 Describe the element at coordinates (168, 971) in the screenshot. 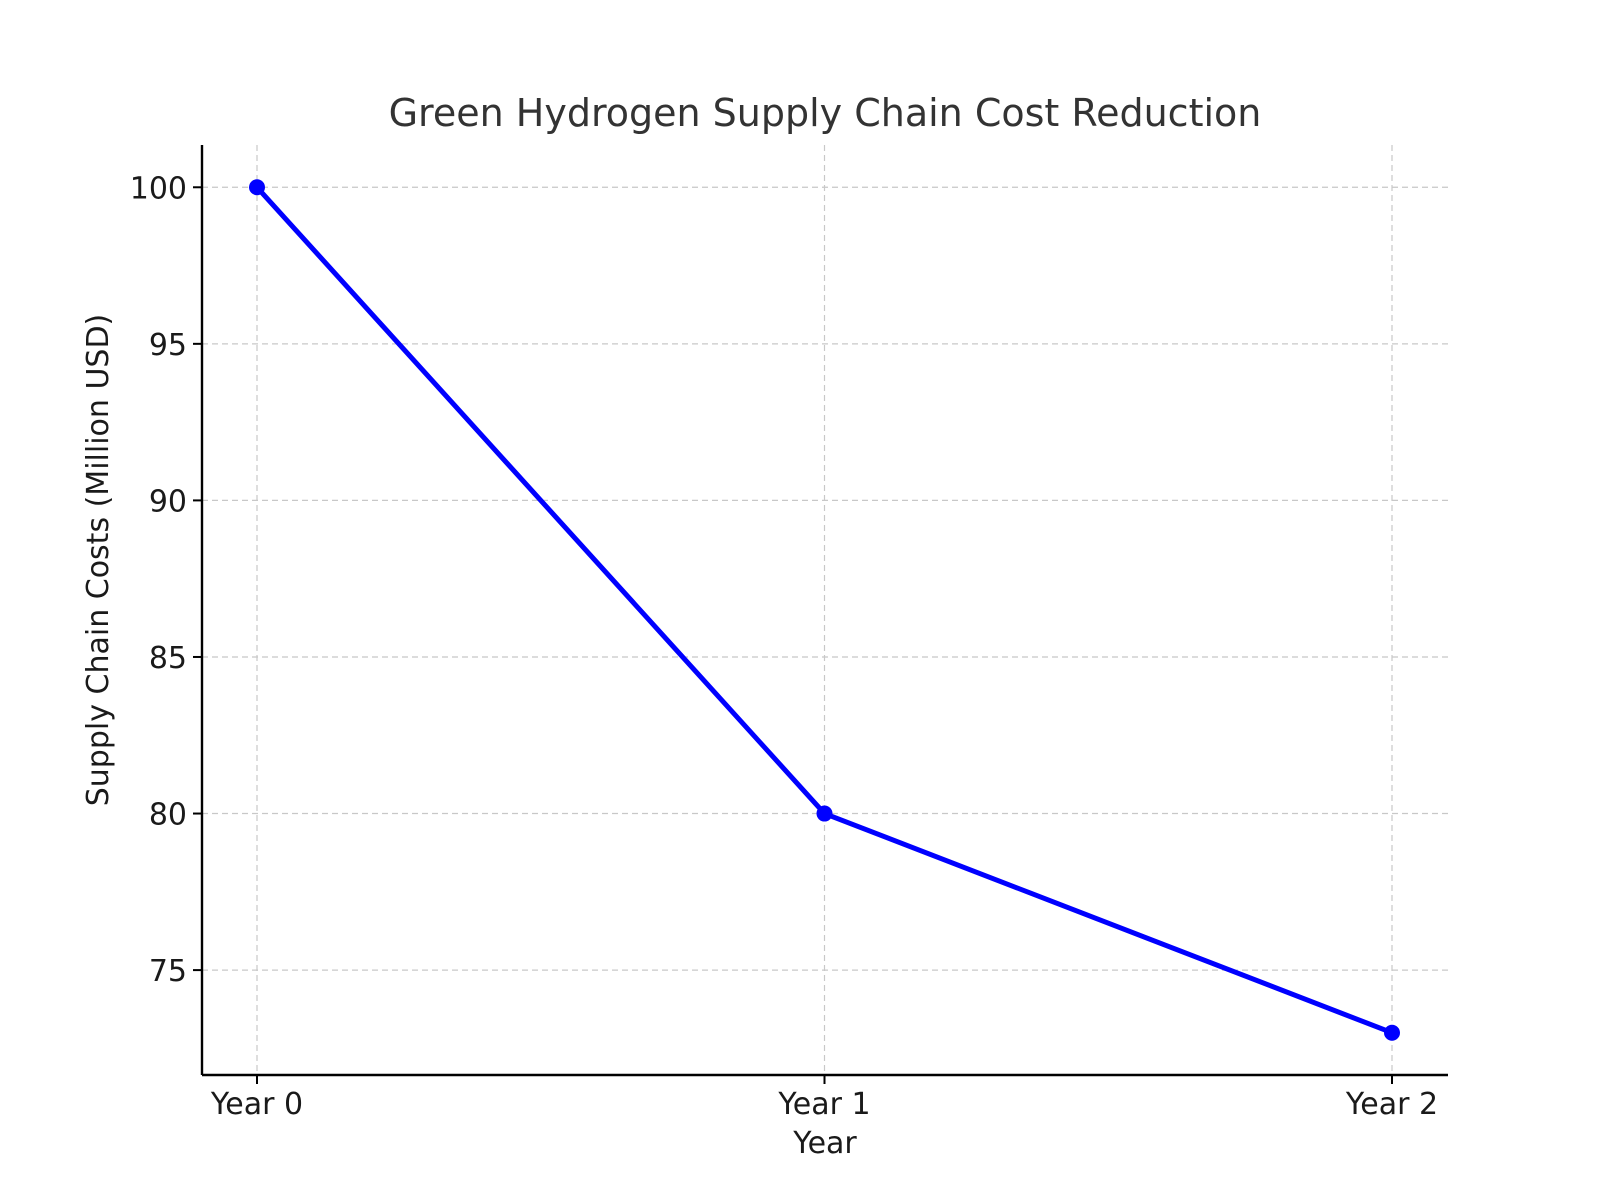

I see `y-tick-label: 75` at that location.